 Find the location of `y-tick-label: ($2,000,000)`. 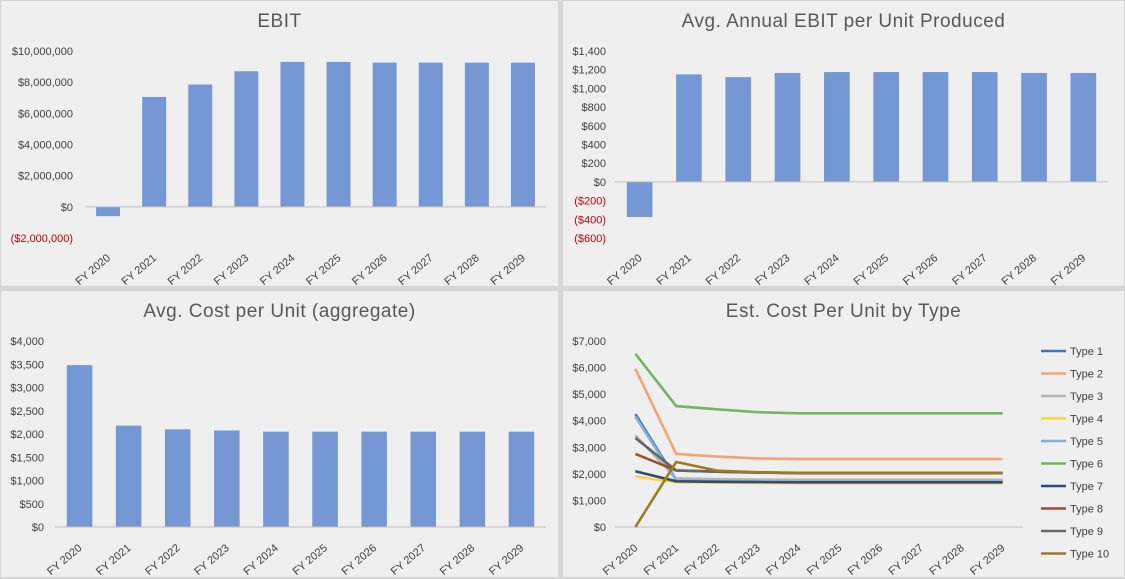

y-tick-label: ($2,000,000) is located at coordinates (42, 239).